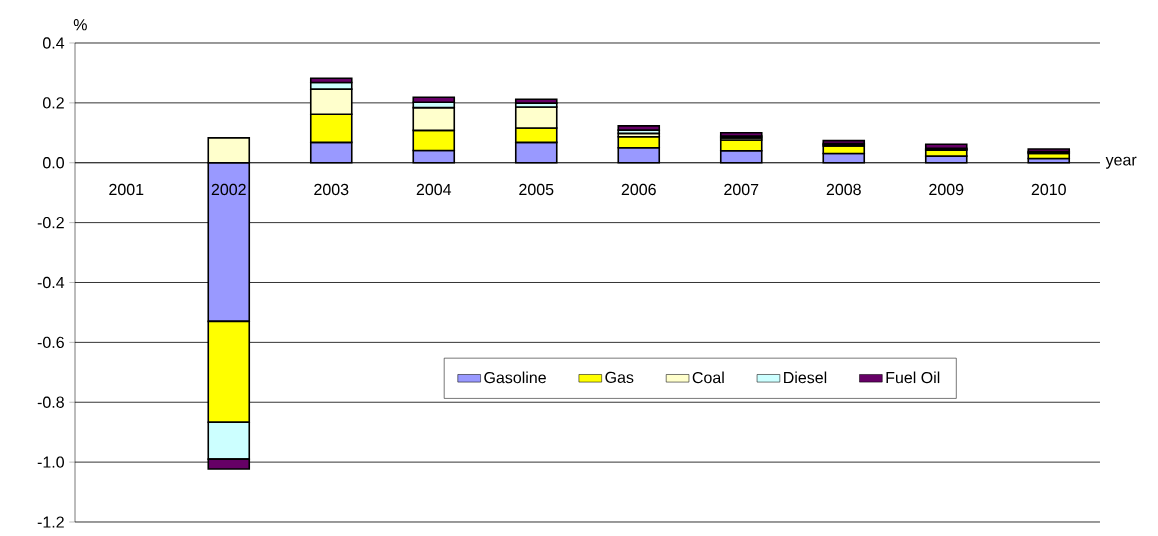 Image resolution: width=1158 pixels, height=536 pixels. What do you see at coordinates (536, 189) in the screenshot?
I see `x-tick-label: 2005` at bounding box center [536, 189].